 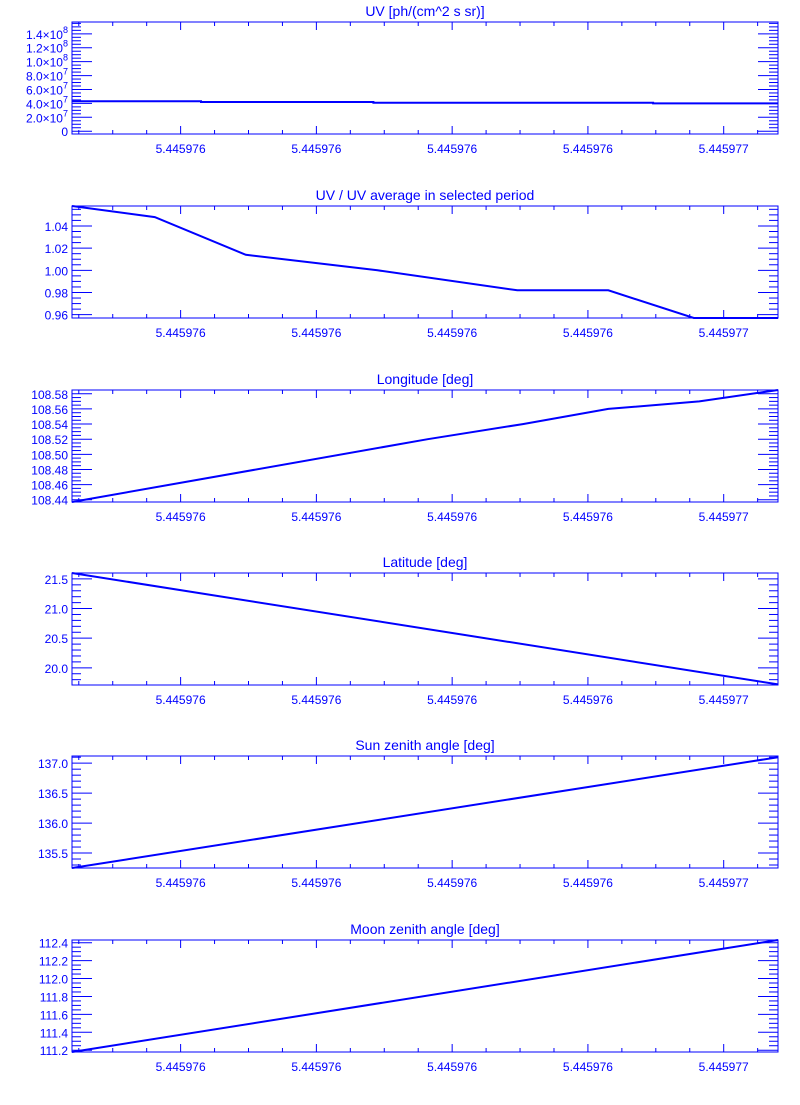 I want to click on y-tick-label-base: 108.50, so click(x=49, y=455).